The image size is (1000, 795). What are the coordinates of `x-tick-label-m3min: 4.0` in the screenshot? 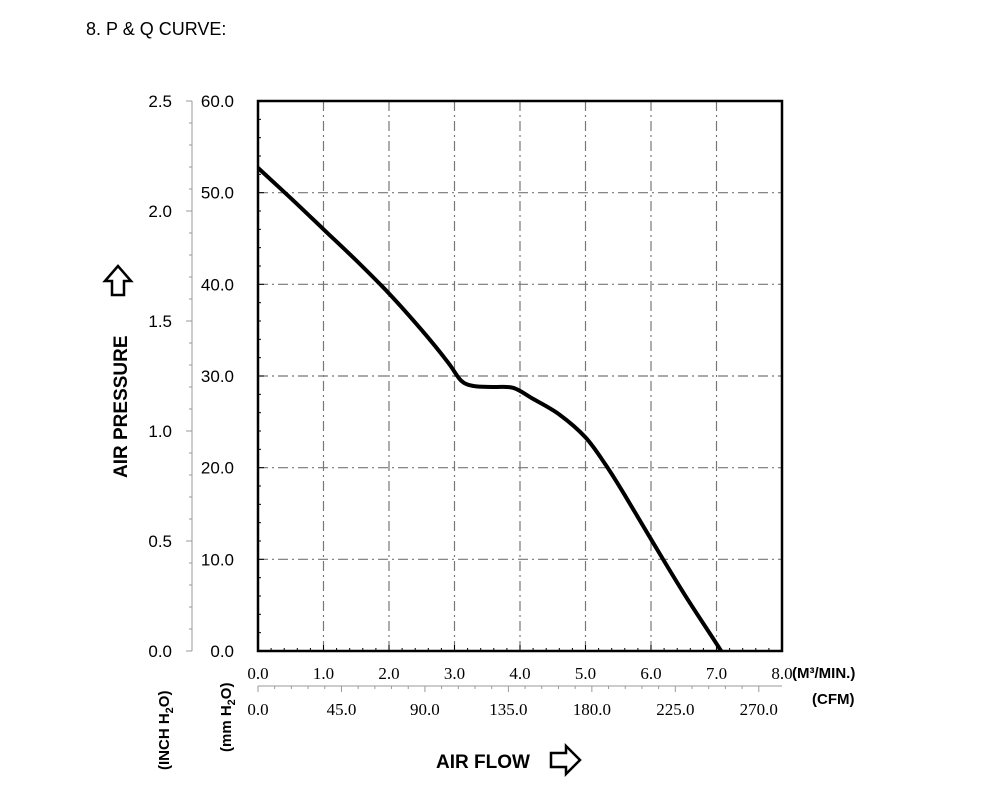 It's located at (519, 673).